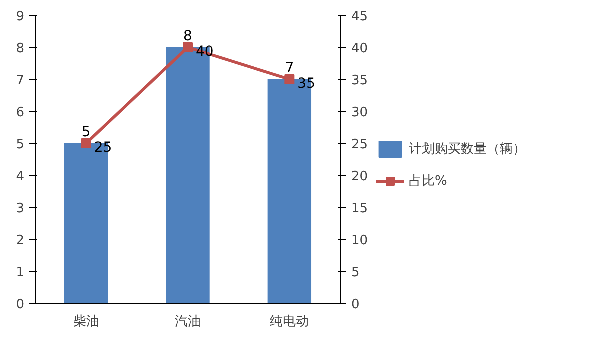  What do you see at coordinates (360, 241) in the screenshot?
I see `y2-tick-label: 10` at bounding box center [360, 241].